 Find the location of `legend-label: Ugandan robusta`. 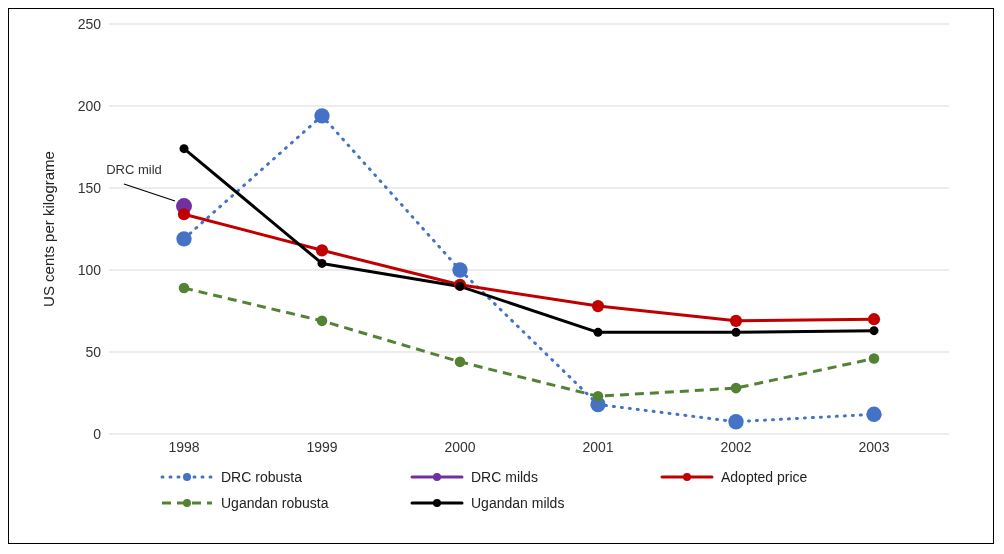

legend-label: Ugandan robusta is located at coordinates (275, 503).